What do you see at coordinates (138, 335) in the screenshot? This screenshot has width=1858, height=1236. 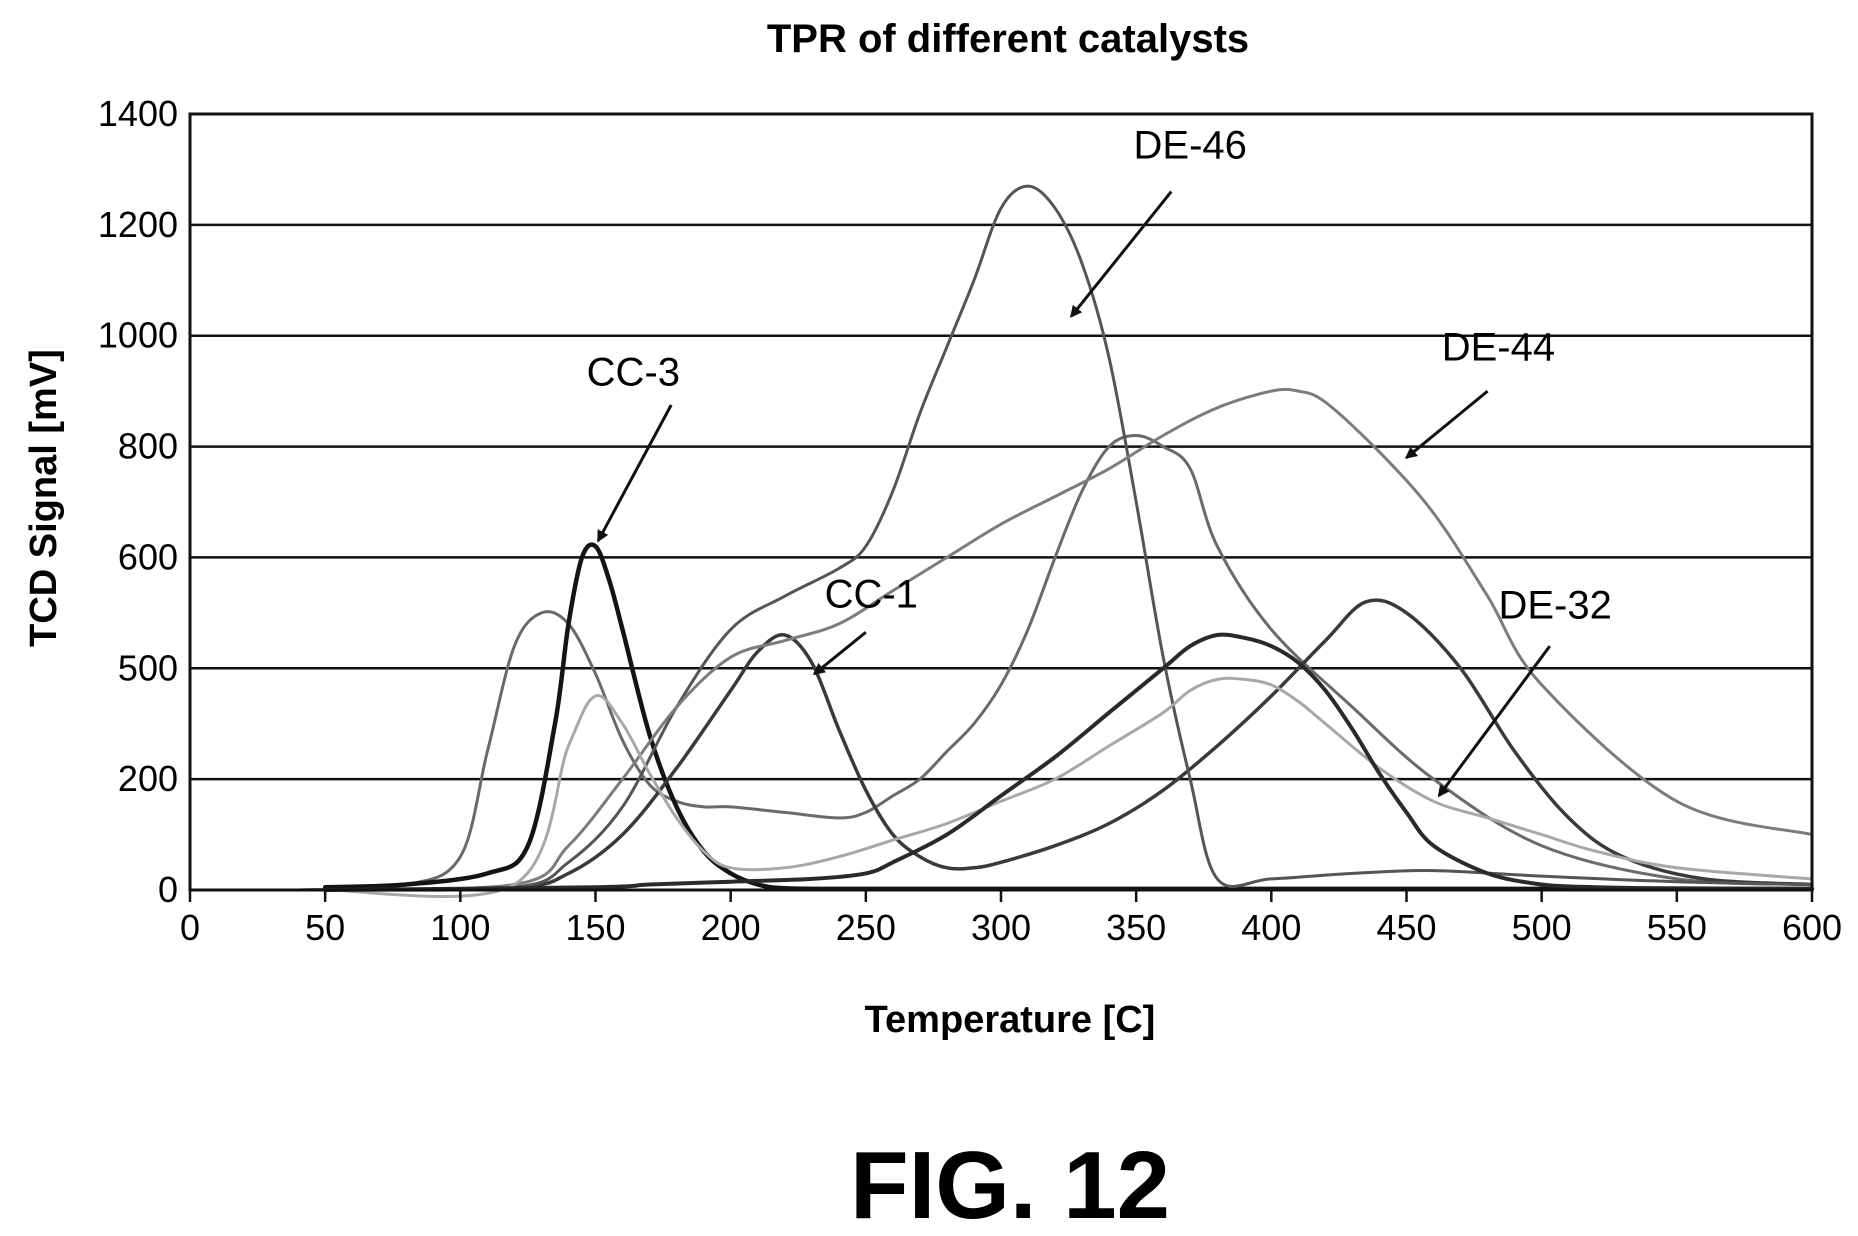 I see `y-tick-label: 1000` at bounding box center [138, 335].